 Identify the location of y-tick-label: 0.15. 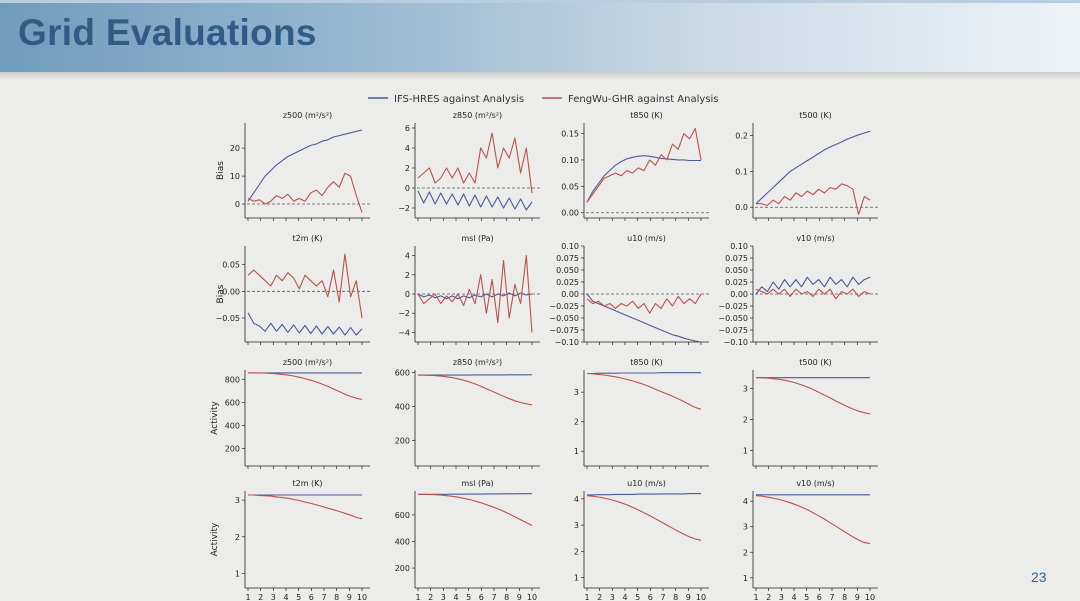
(570, 134).